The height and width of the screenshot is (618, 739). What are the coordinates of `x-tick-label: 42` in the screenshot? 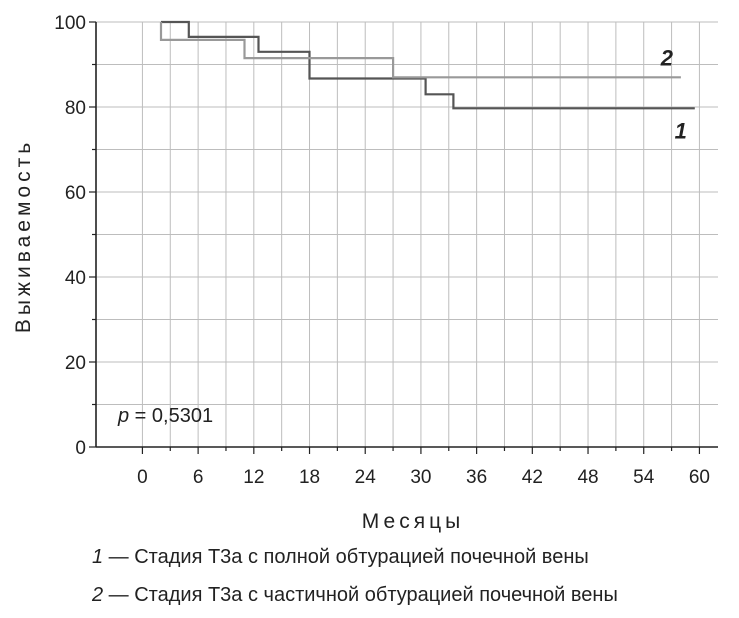 It's located at (532, 477).